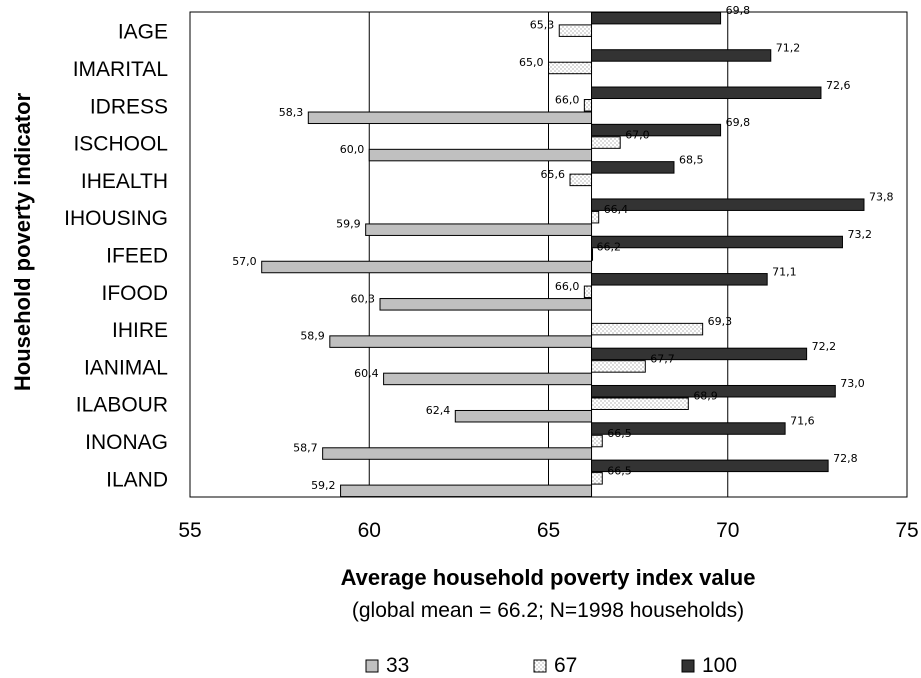 This screenshot has height=678, width=921. What do you see at coordinates (824, 346) in the screenshot?
I see `data-label: 72,2` at bounding box center [824, 346].